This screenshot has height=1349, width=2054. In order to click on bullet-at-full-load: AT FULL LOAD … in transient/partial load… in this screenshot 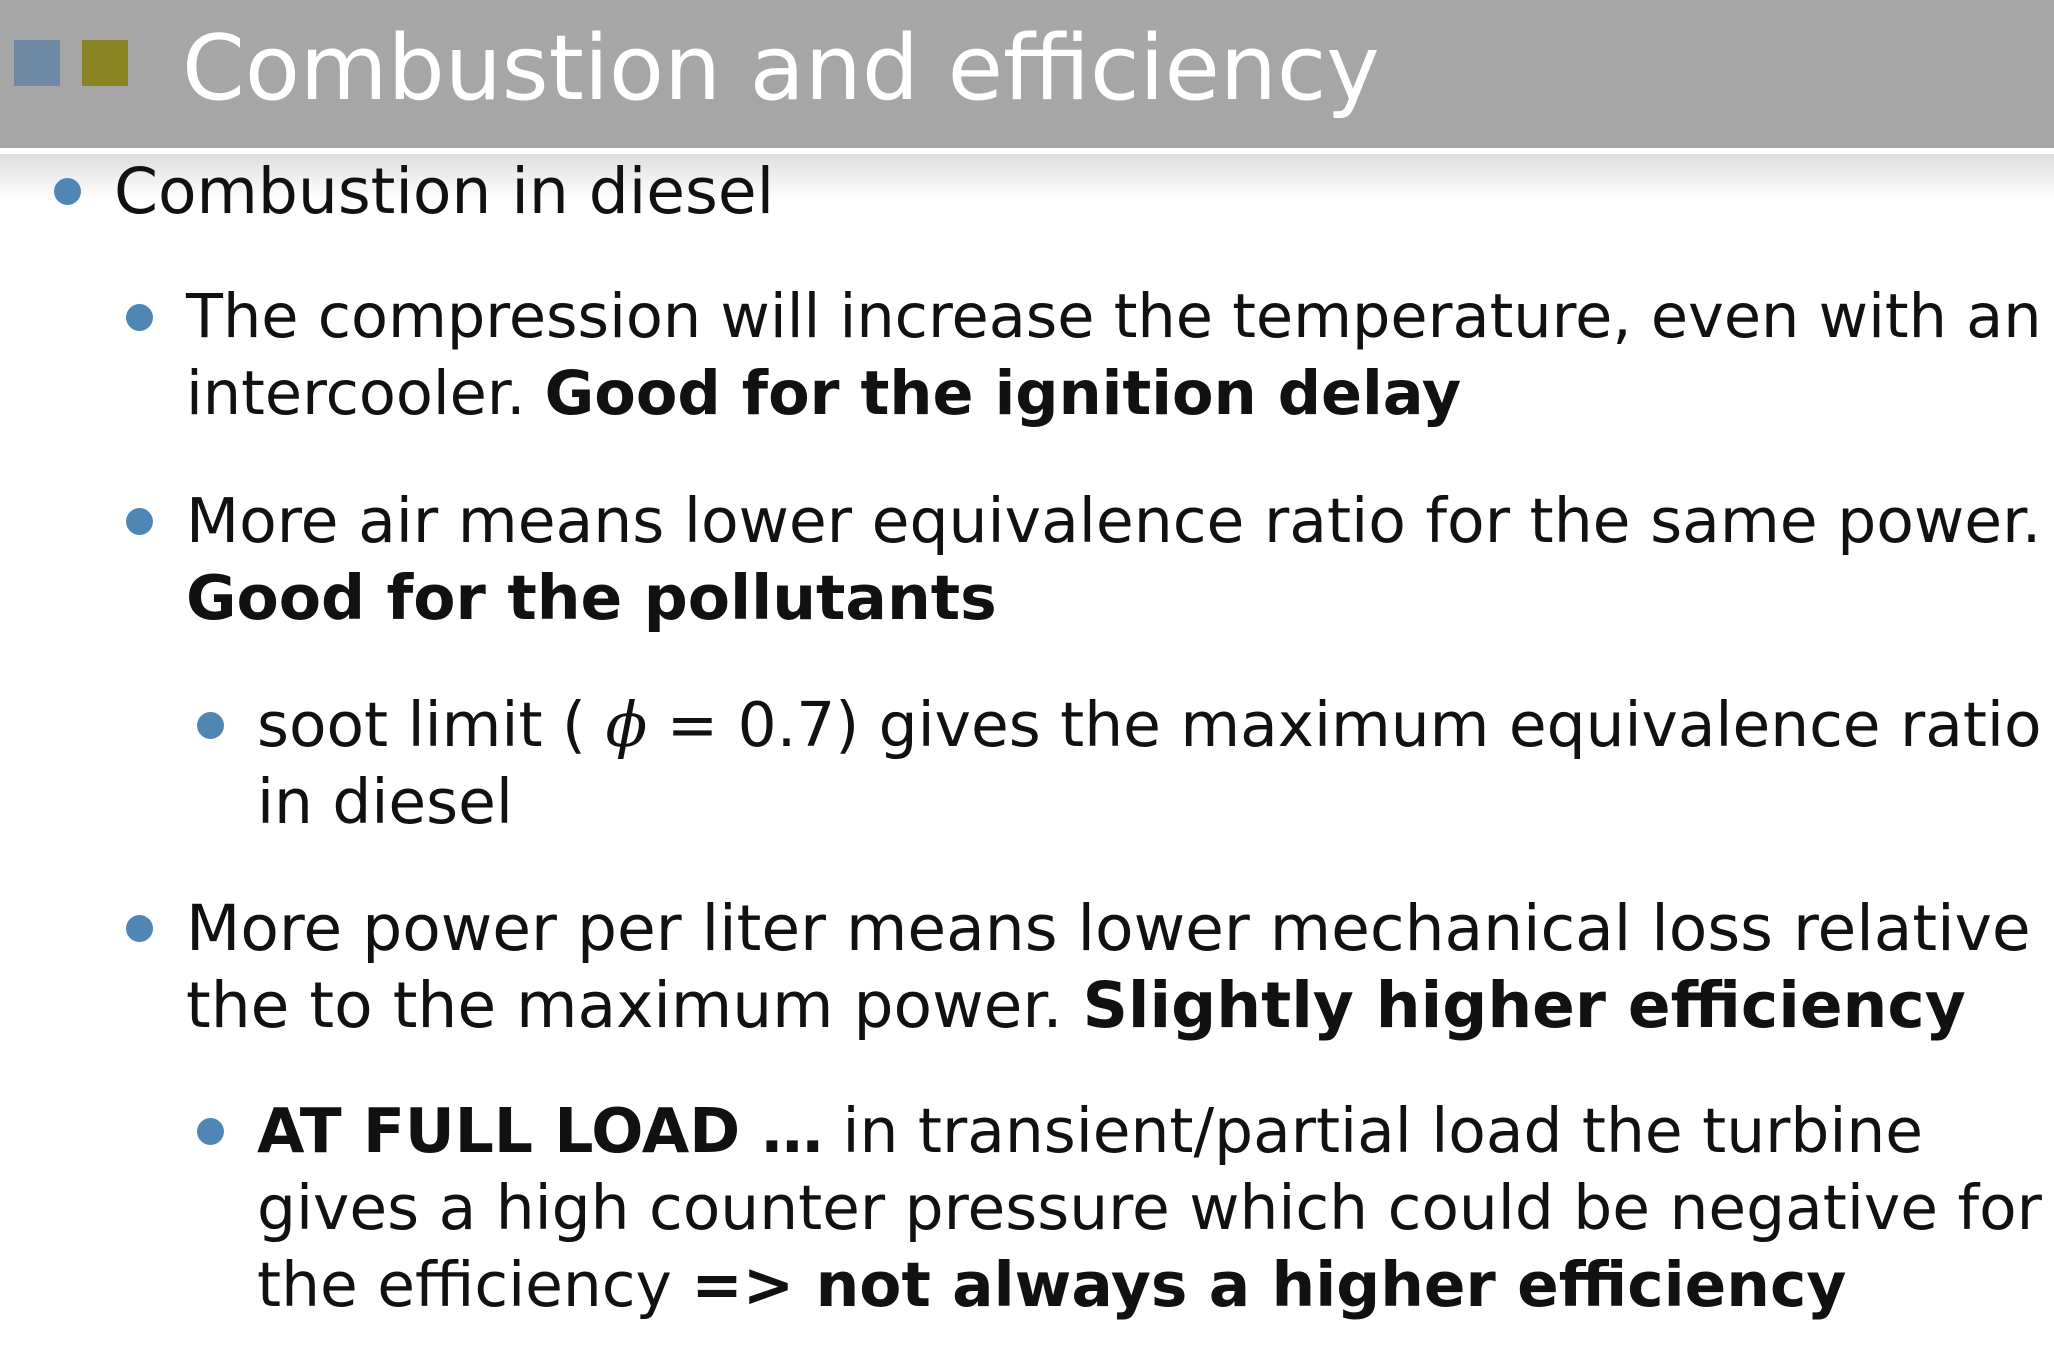, I will do `click(1149, 1208)`.